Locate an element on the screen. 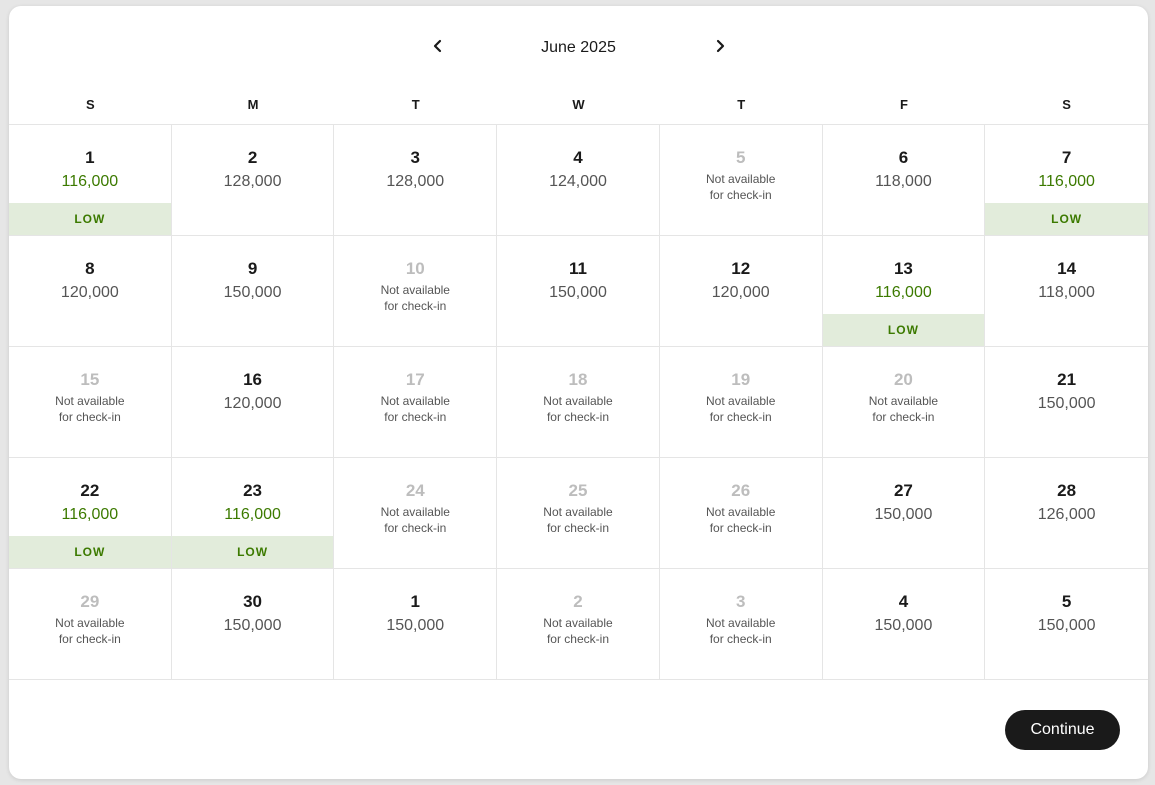 Image resolution: width=1155 pixels, height=785 pixels. day-cell: 12 120,000 is located at coordinates (741, 291).